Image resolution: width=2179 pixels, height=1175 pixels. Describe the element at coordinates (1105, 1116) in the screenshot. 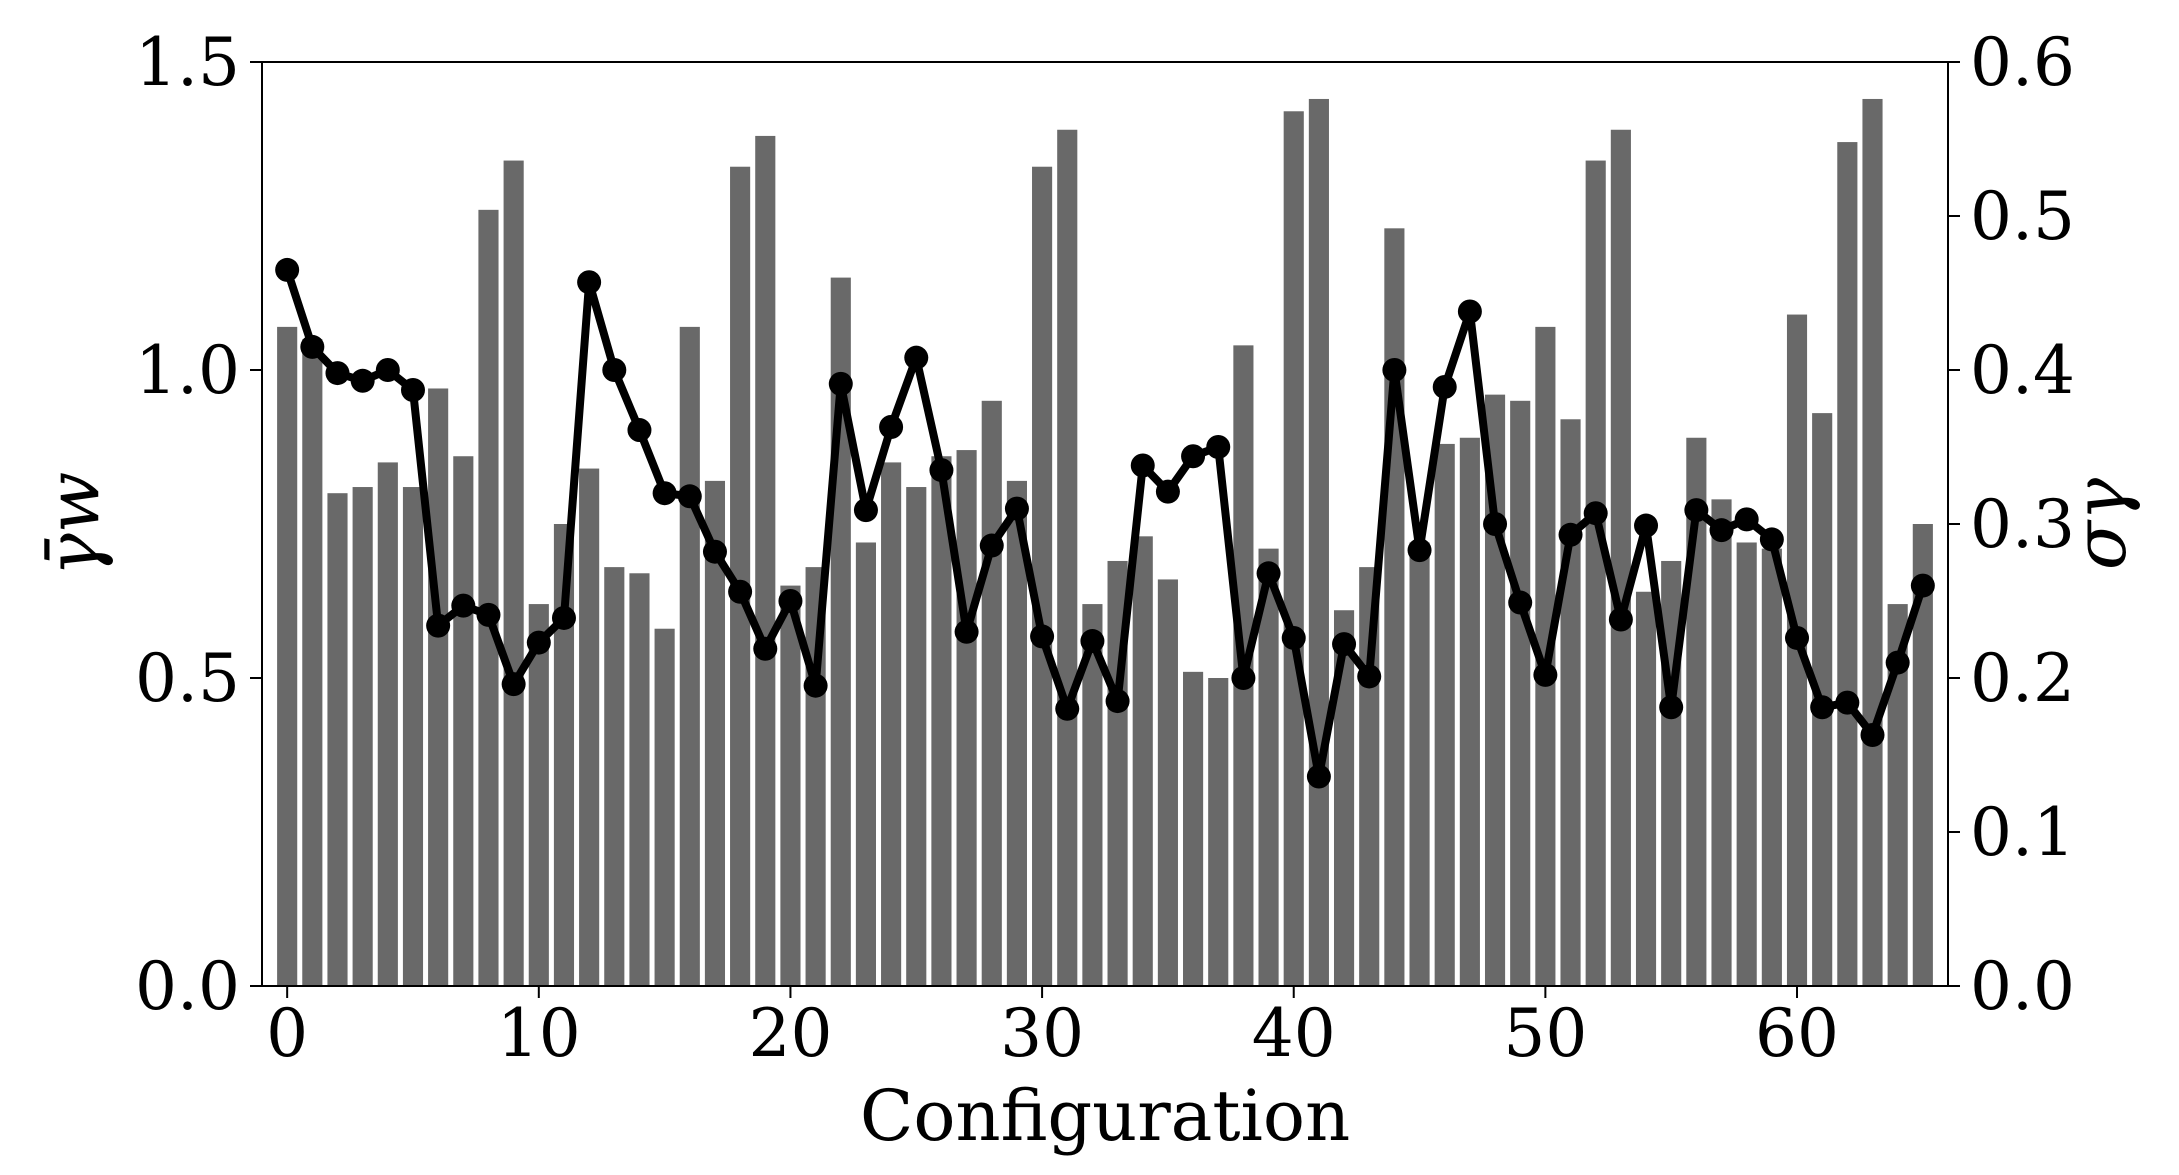

I see `x-axis-title: Configuration` at that location.